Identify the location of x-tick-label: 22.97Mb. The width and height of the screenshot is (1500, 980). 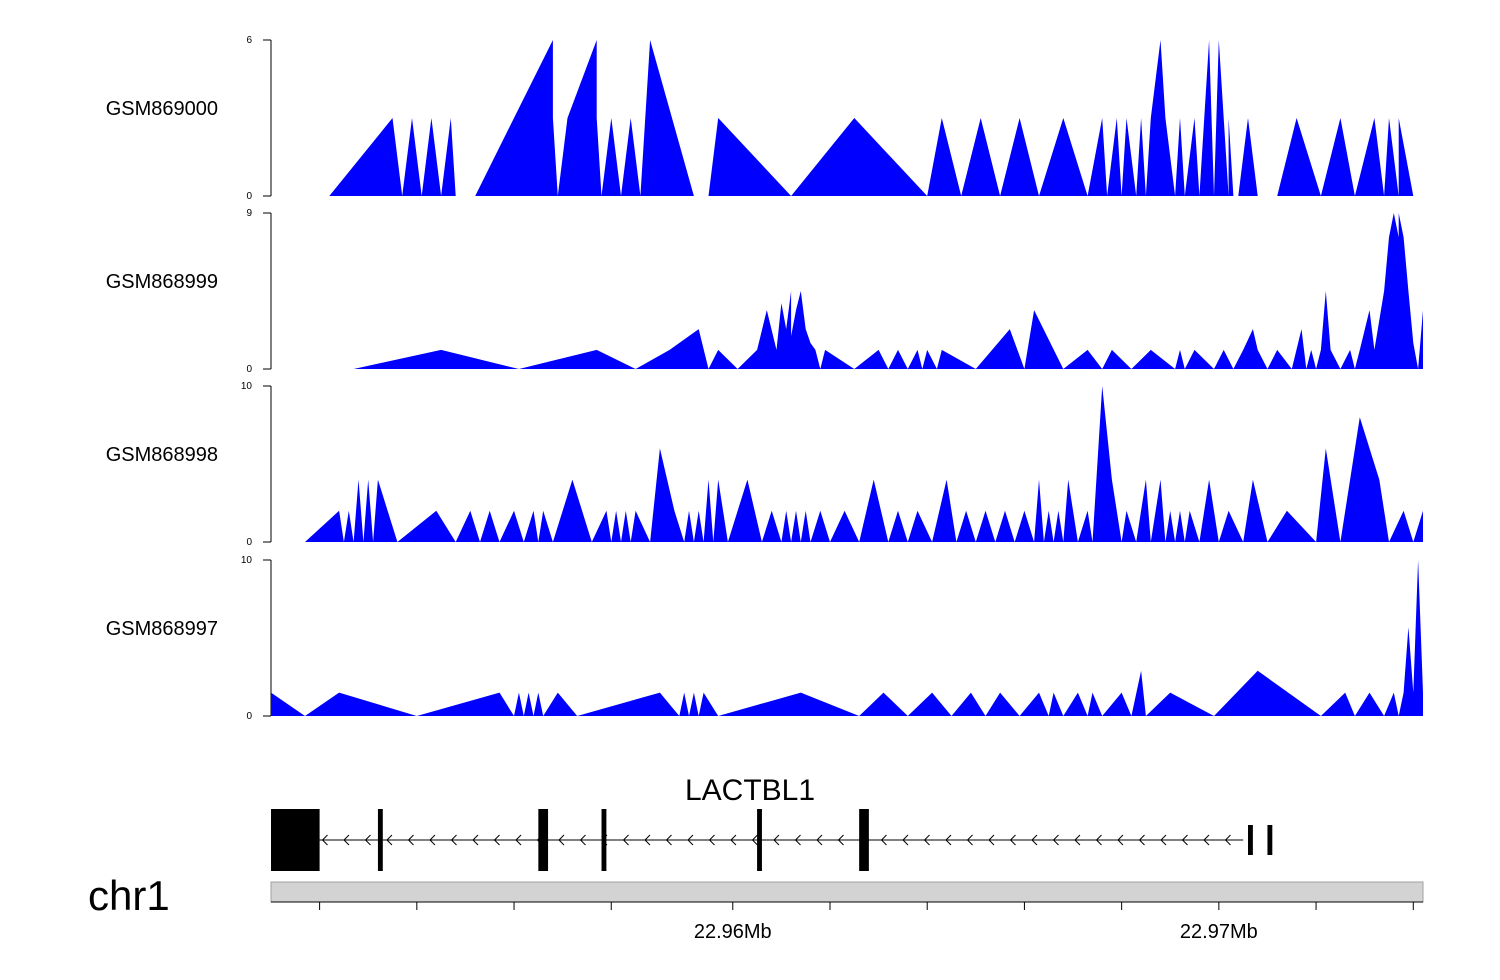
(1219, 932).